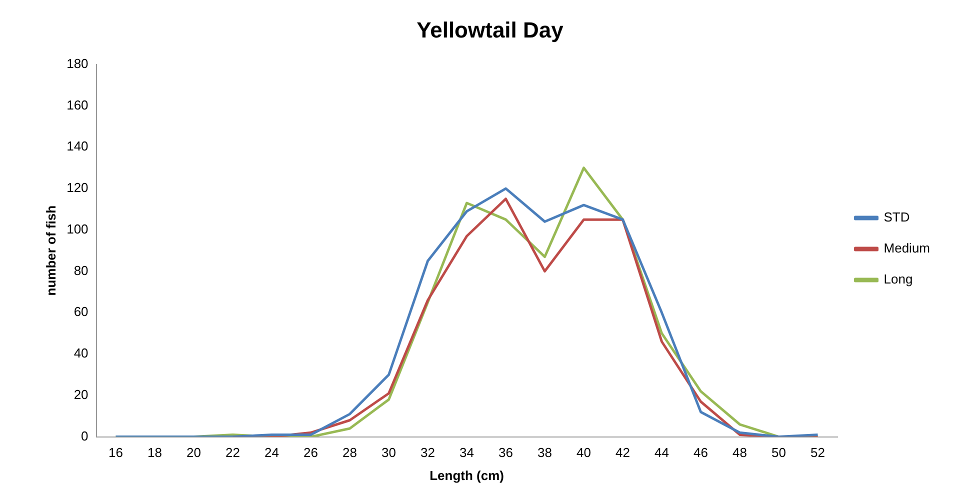  What do you see at coordinates (428, 452) in the screenshot?
I see `x-tick-label: 32` at bounding box center [428, 452].